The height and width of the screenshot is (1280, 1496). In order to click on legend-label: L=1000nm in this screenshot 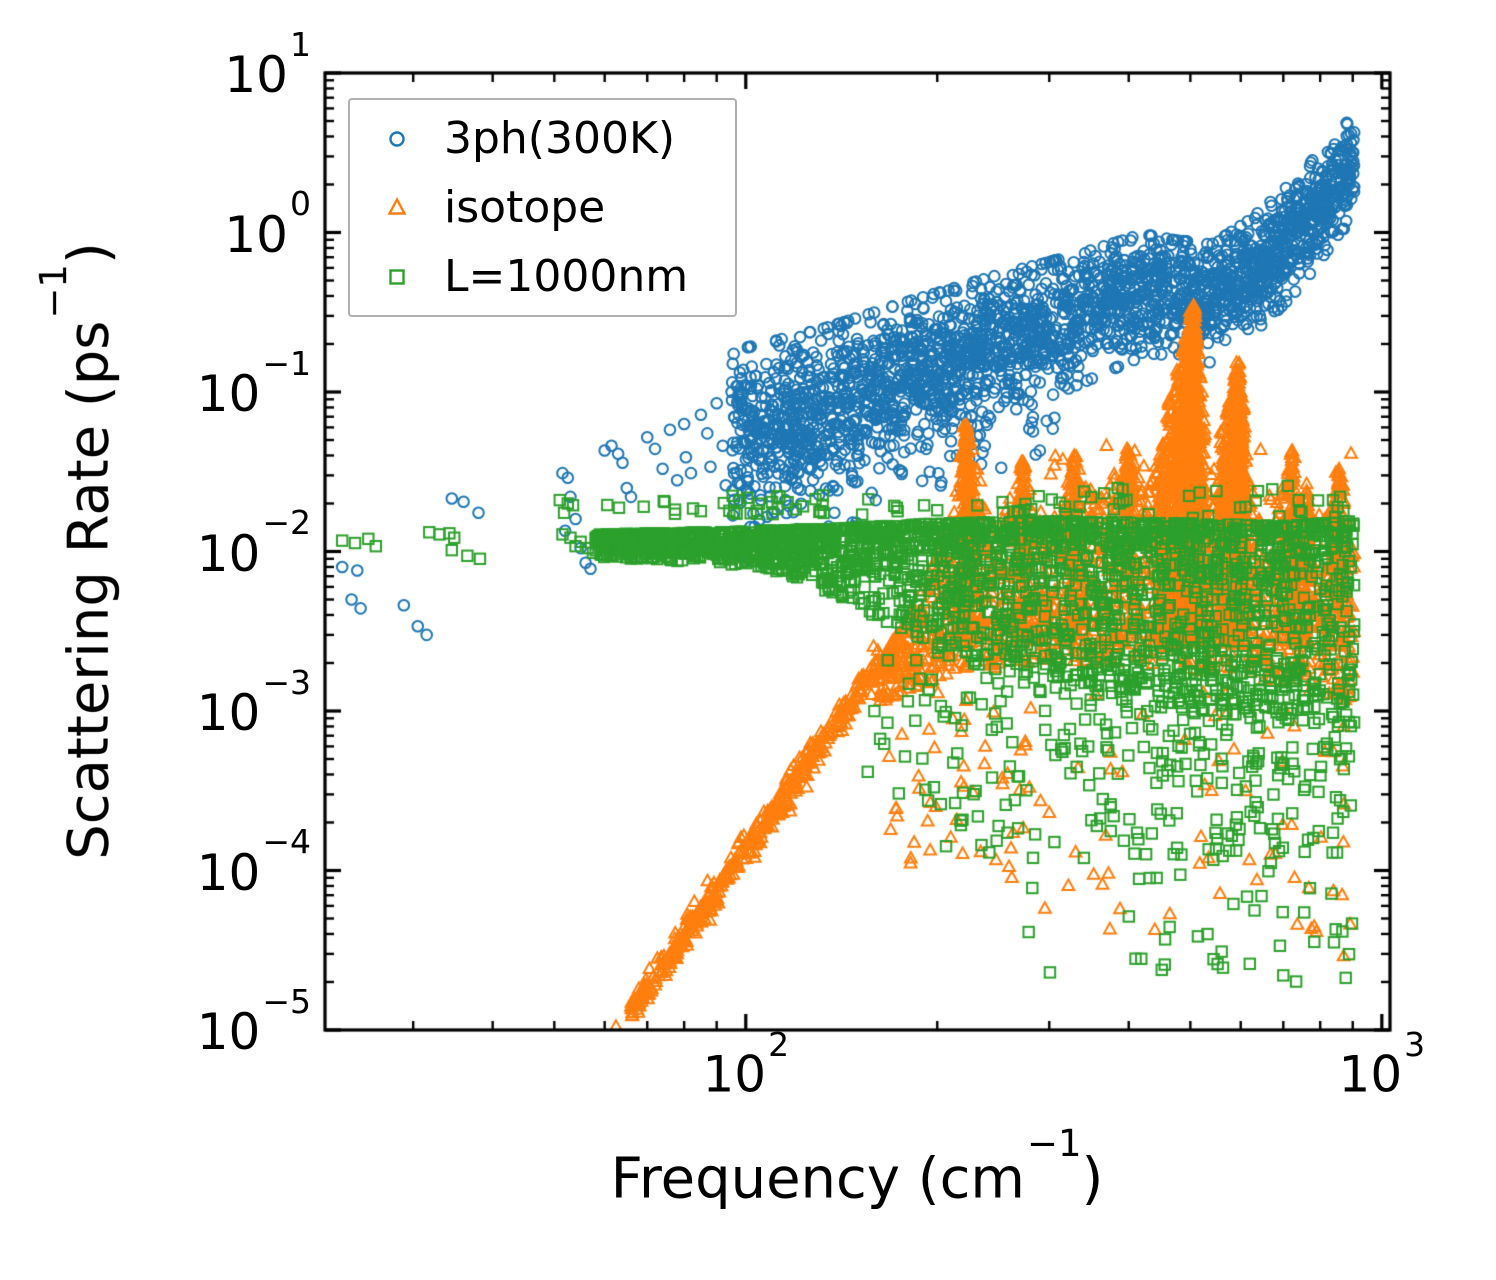, I will do `click(566, 276)`.